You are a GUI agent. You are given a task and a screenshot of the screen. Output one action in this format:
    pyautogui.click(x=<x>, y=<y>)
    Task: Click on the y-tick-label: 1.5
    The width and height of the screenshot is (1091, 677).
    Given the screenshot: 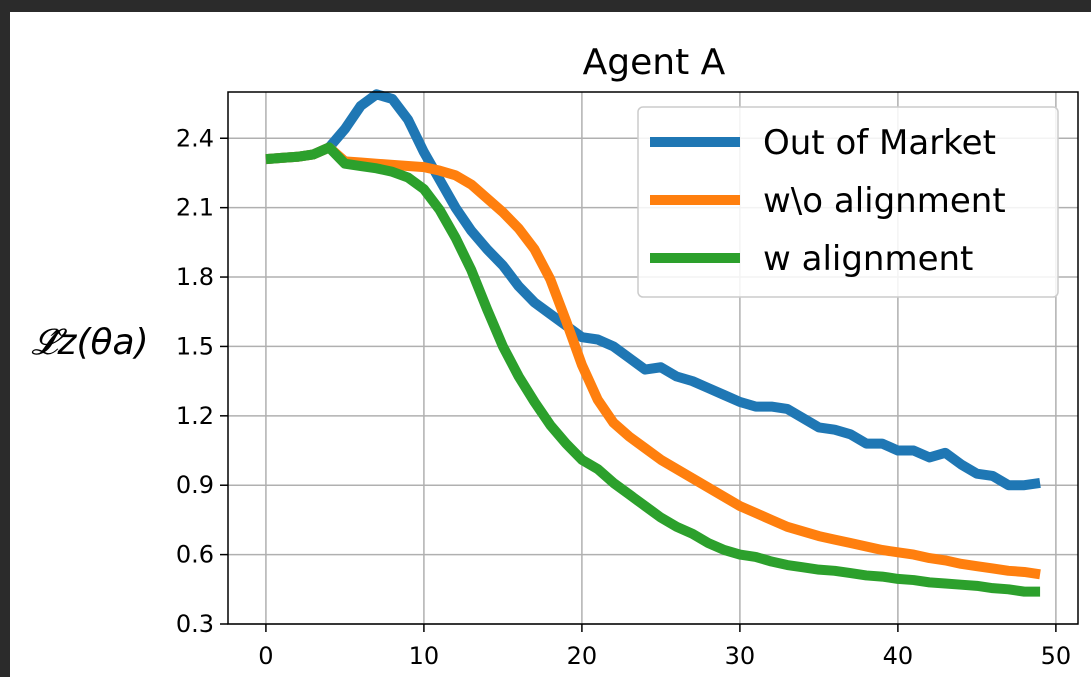 What is the action you would take?
    pyautogui.click(x=195, y=346)
    